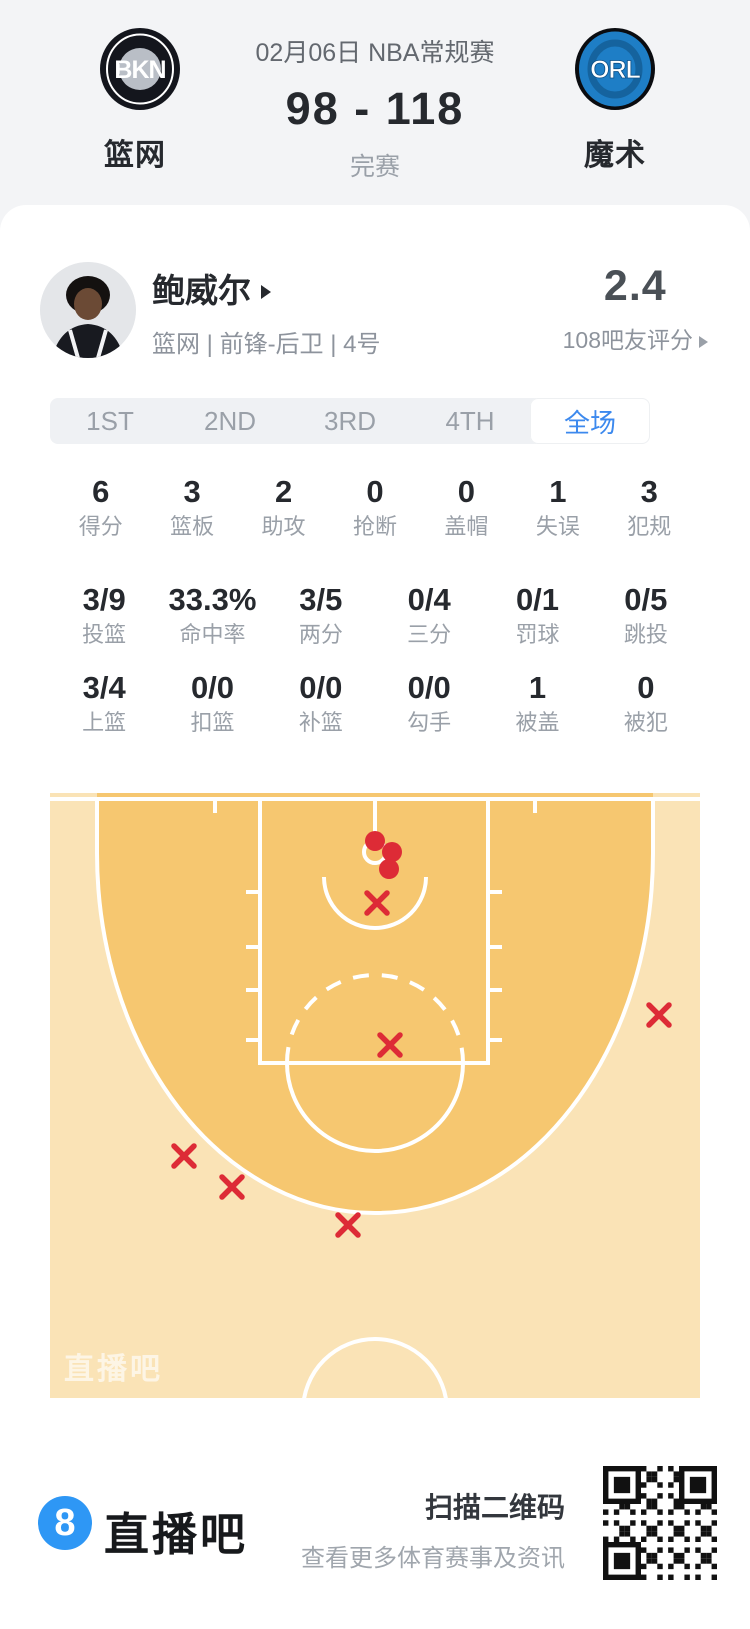  I want to click on stat-label: 投篮, so click(104, 634).